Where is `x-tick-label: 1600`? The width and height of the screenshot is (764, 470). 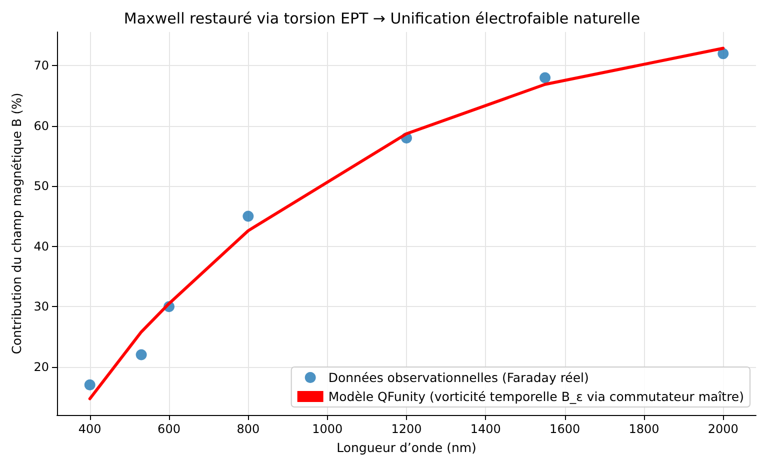
x-tick-label: 1600 is located at coordinates (565, 429).